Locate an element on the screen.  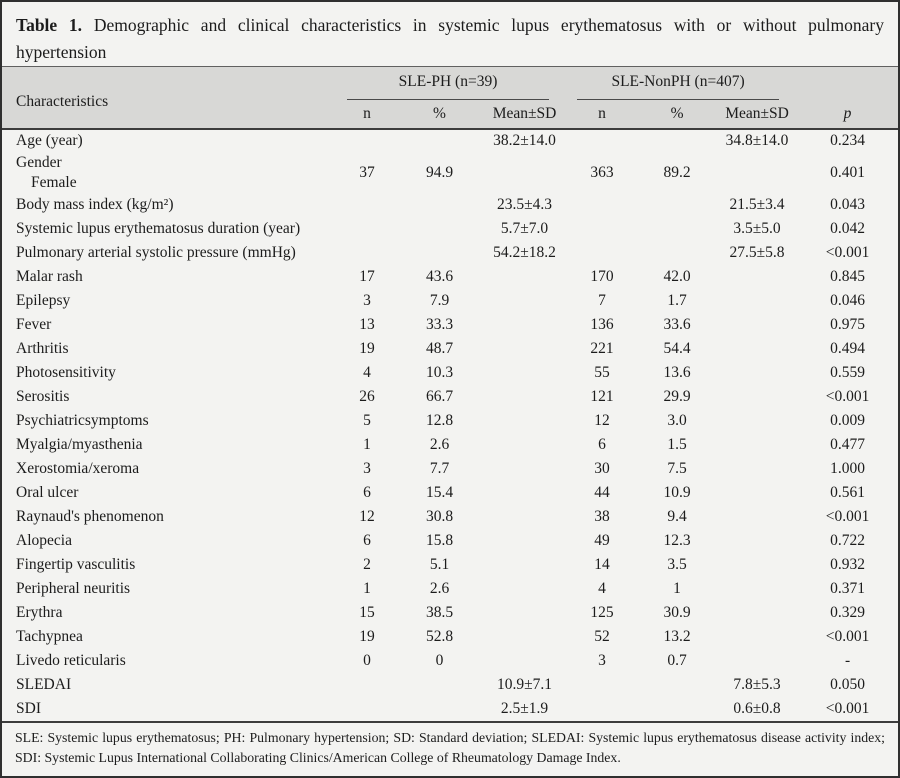
col-header-pct-ph: % is located at coordinates (439, 113).